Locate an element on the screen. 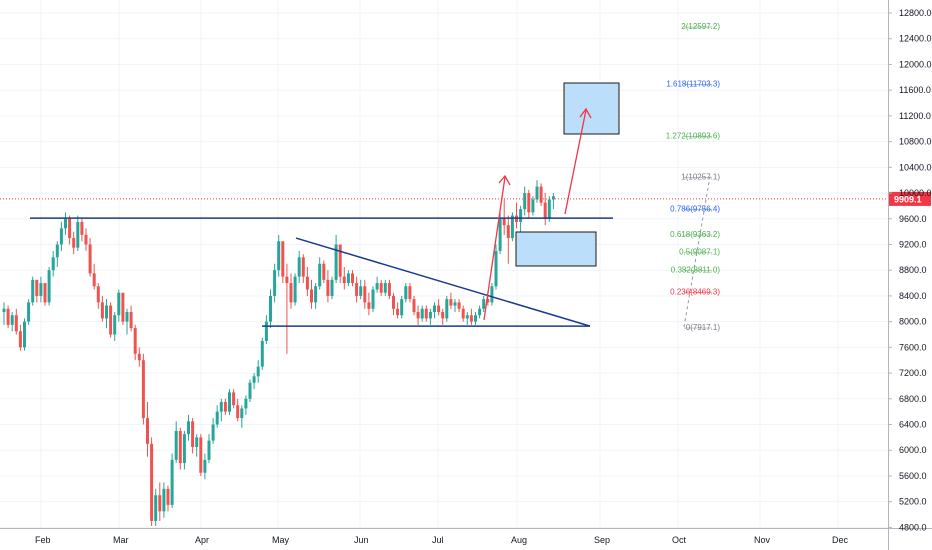 This screenshot has height=550, width=932. descending-trendline is located at coordinates (443, 282).